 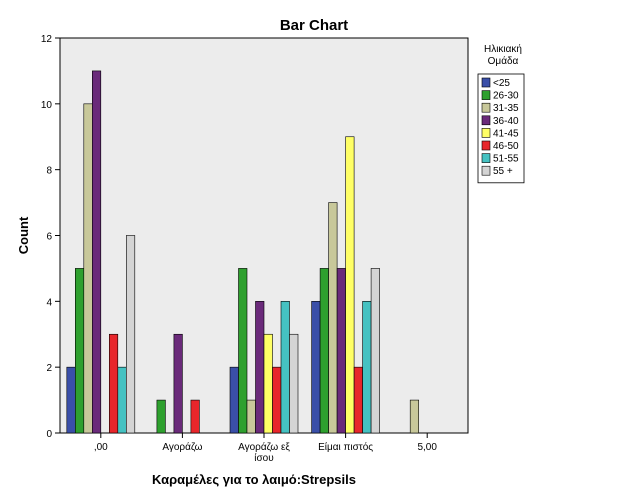 What do you see at coordinates (506, 121) in the screenshot?
I see `legend-label: 36-40` at bounding box center [506, 121].